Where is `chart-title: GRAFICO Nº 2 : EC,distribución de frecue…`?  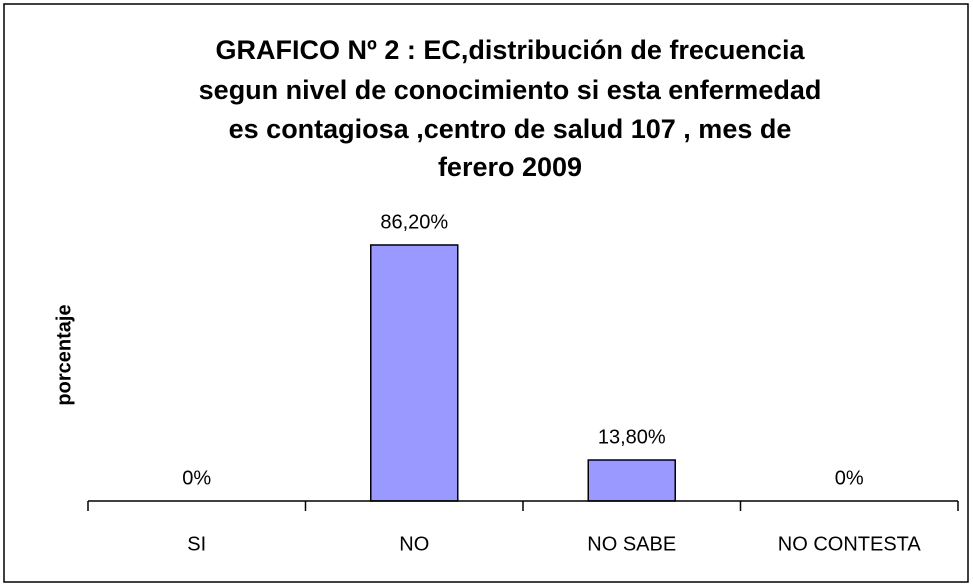 chart-title: GRAFICO Nº 2 : EC,distribución de frecue… is located at coordinates (511, 50).